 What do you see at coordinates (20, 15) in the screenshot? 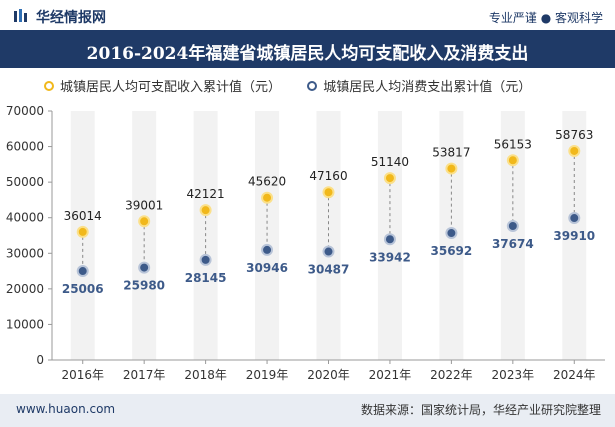
I see `logo-icon` at bounding box center [20, 15].